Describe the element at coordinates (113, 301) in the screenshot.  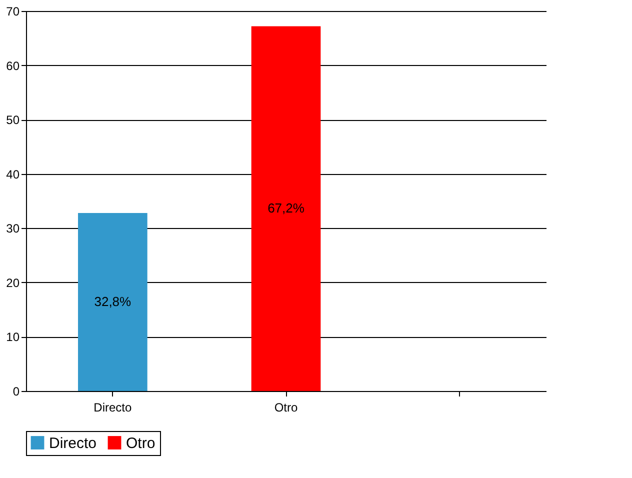
I see `data-label: 32,8%` at that location.